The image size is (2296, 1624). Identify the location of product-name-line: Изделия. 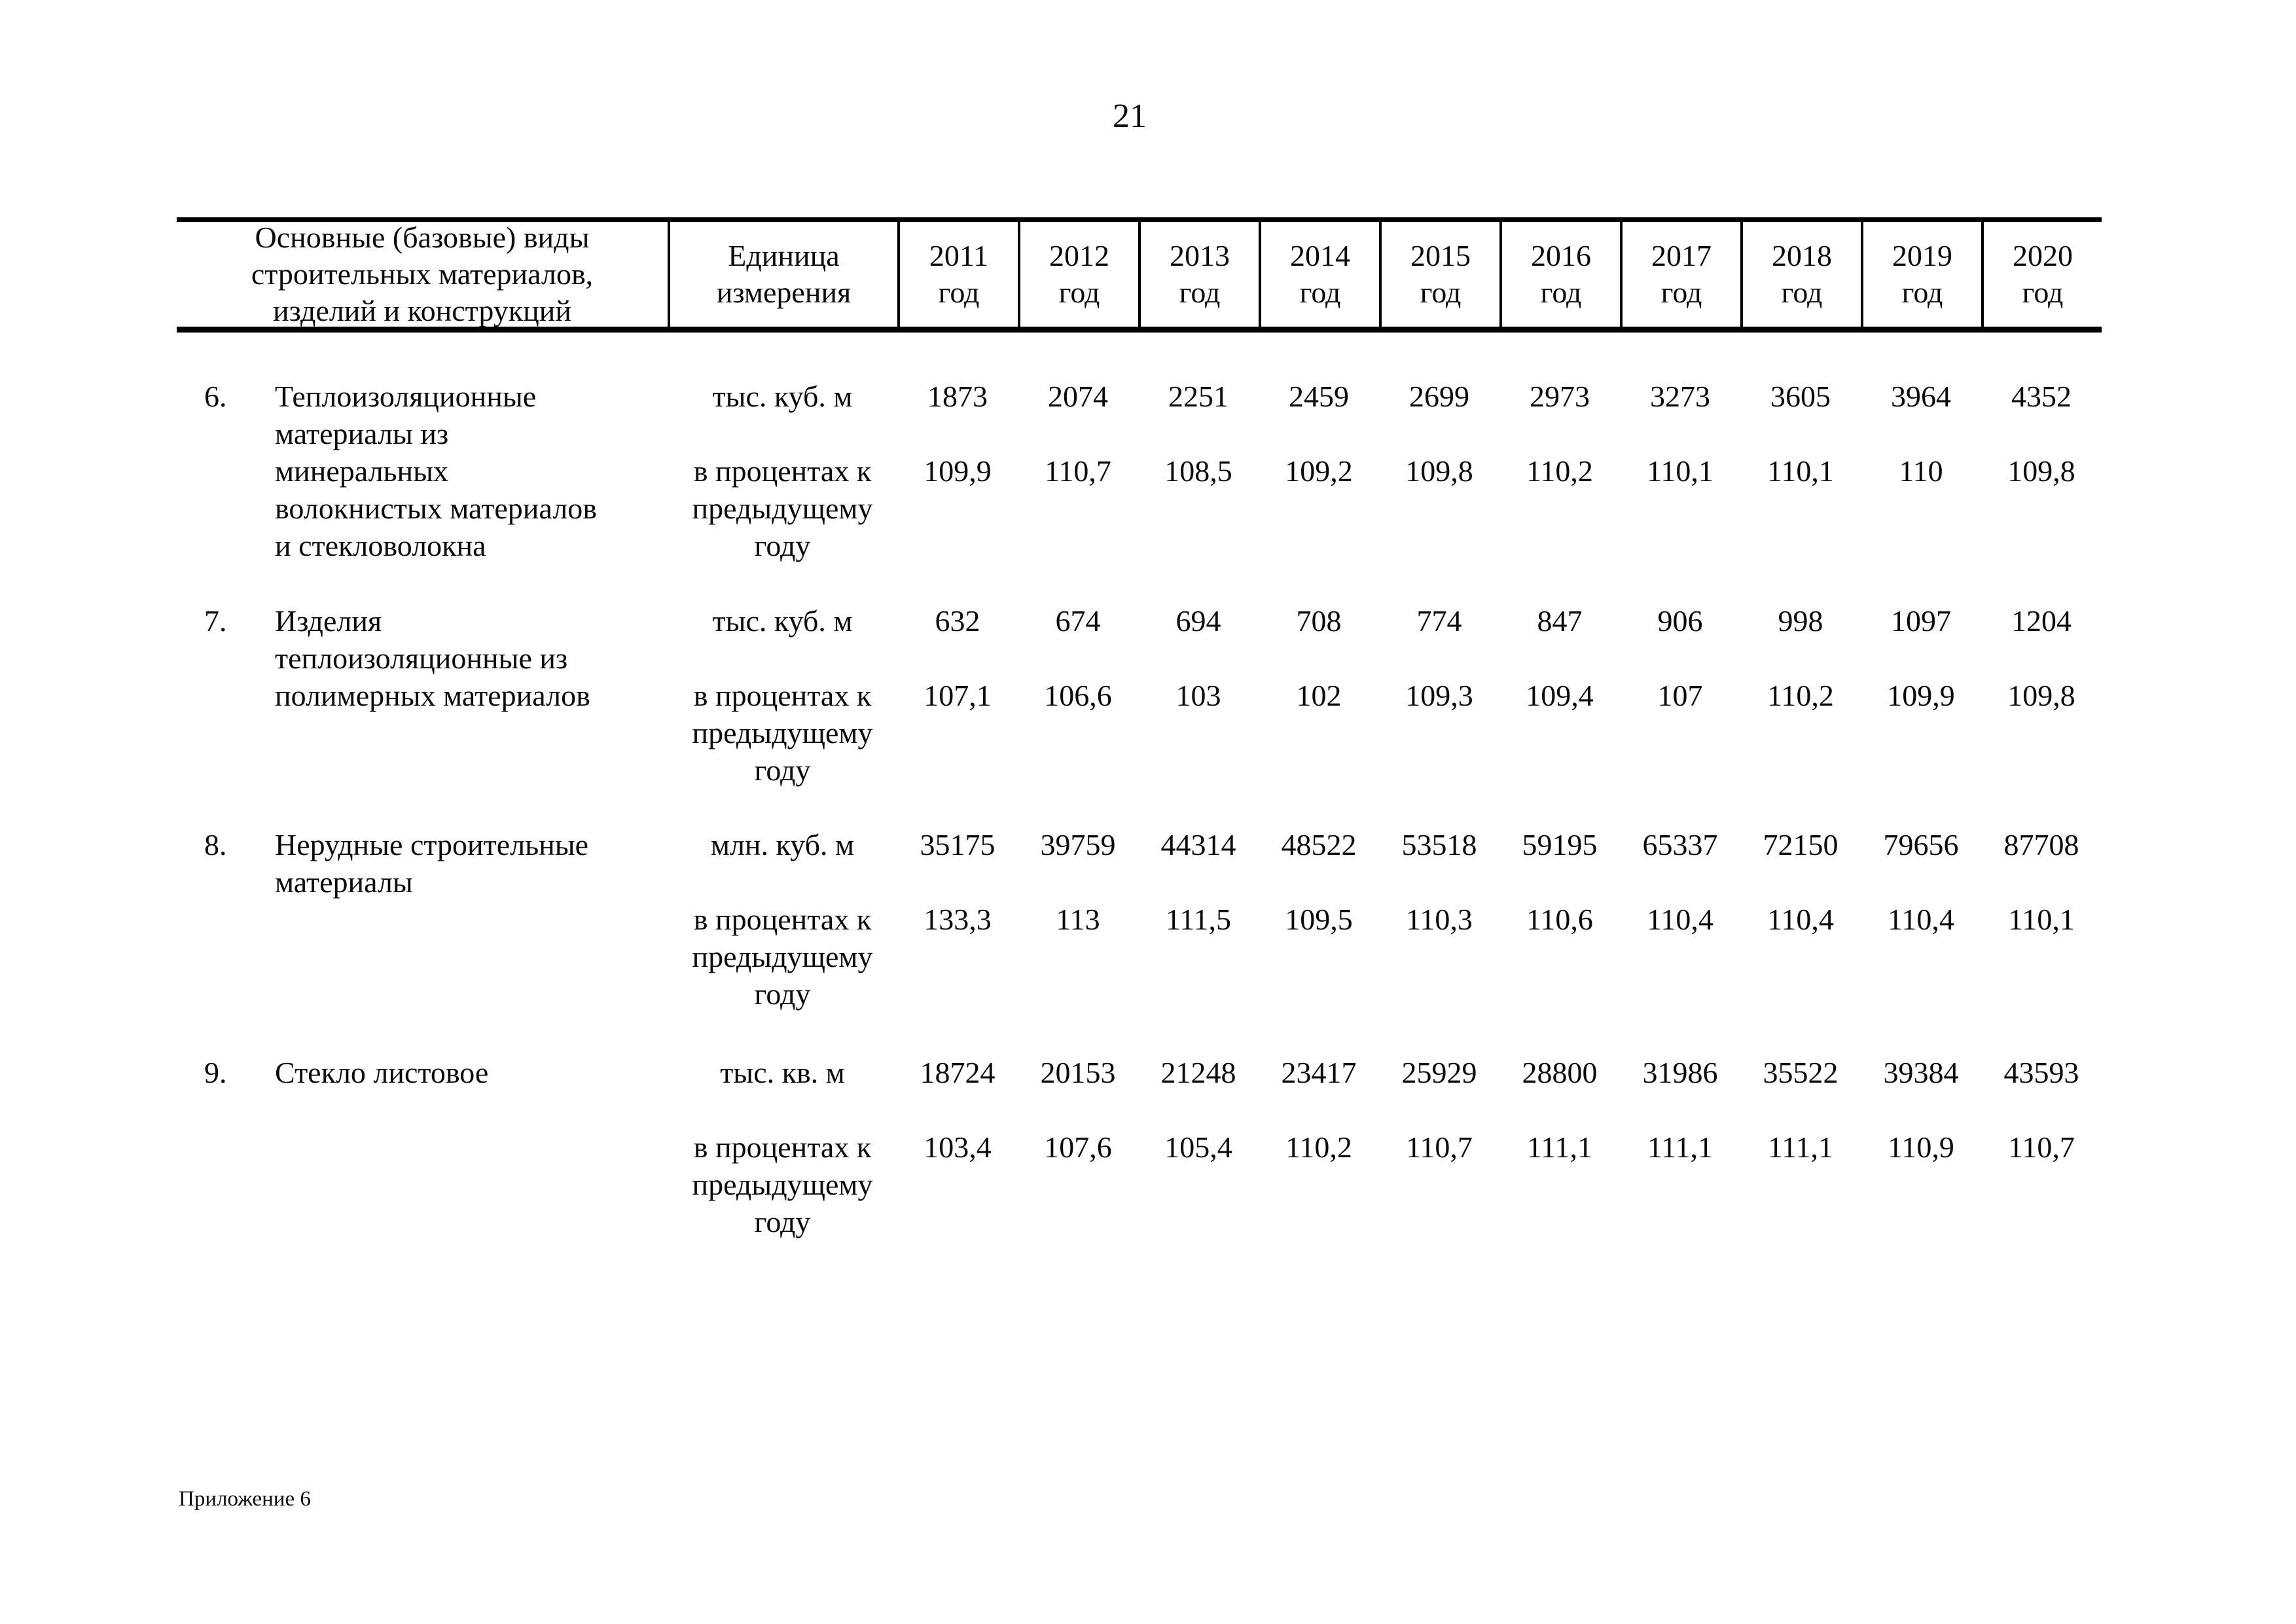
(328, 621).